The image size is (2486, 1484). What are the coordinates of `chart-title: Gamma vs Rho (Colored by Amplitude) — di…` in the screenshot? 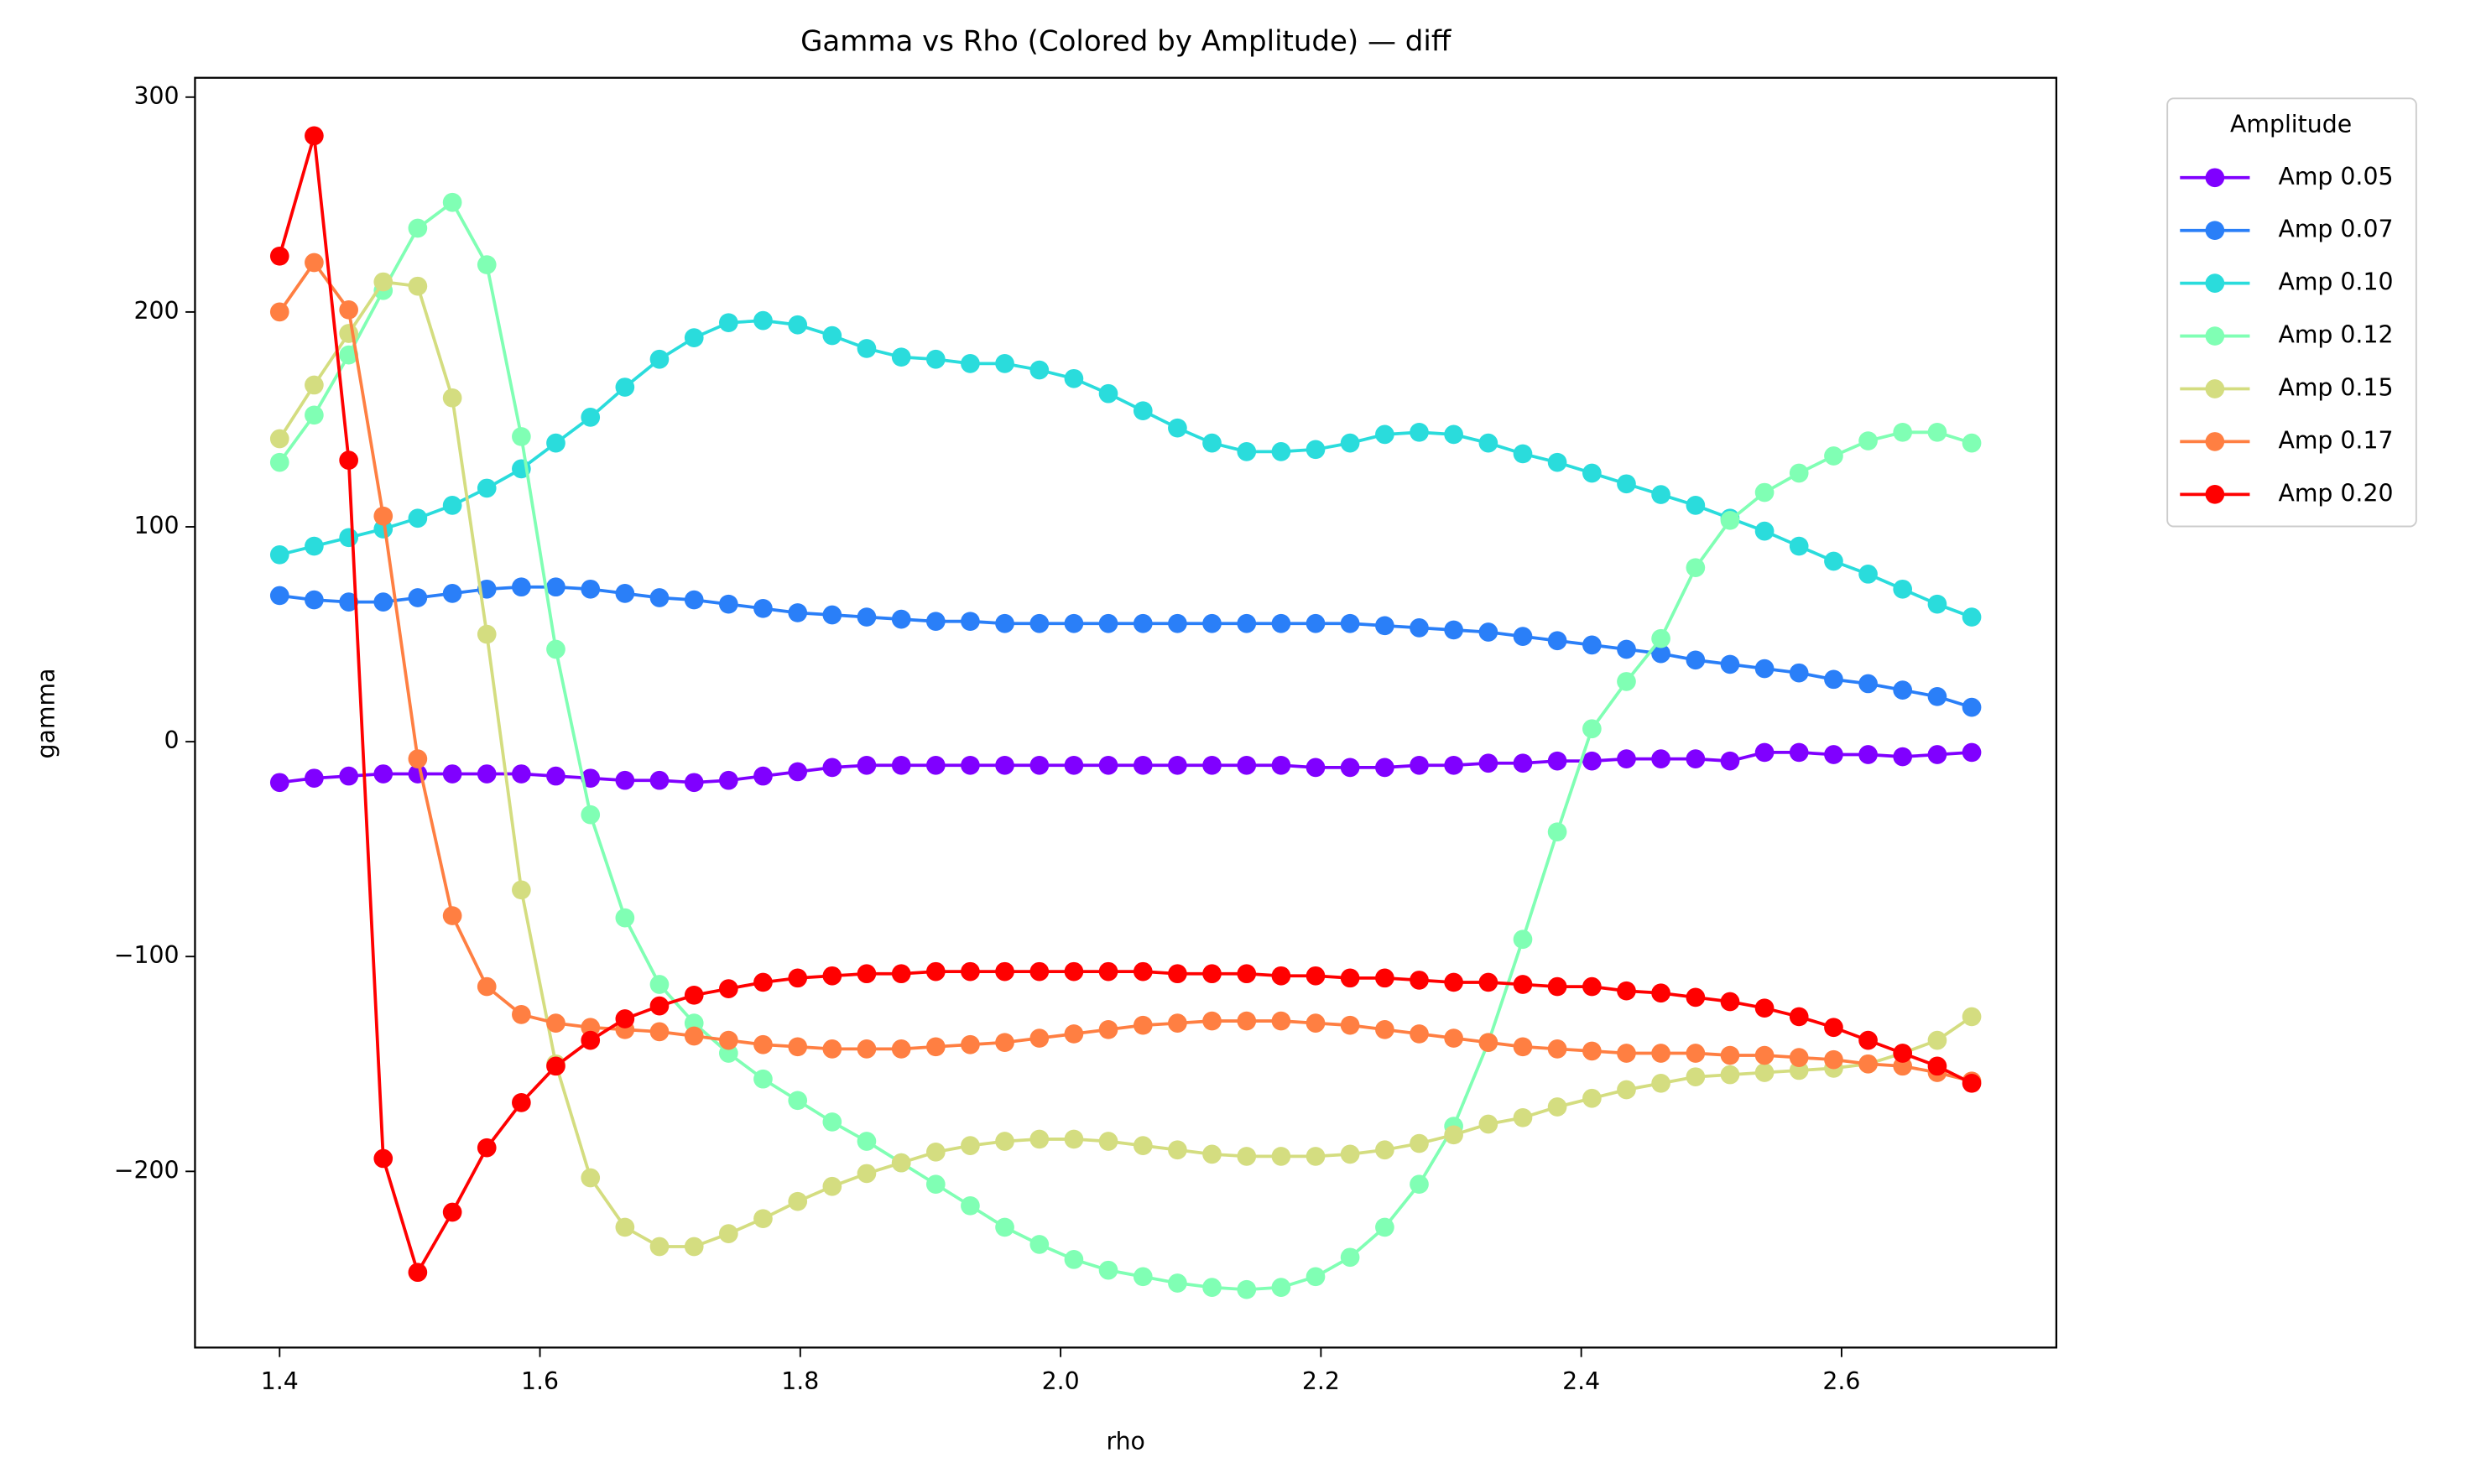 It's located at (1126, 42).